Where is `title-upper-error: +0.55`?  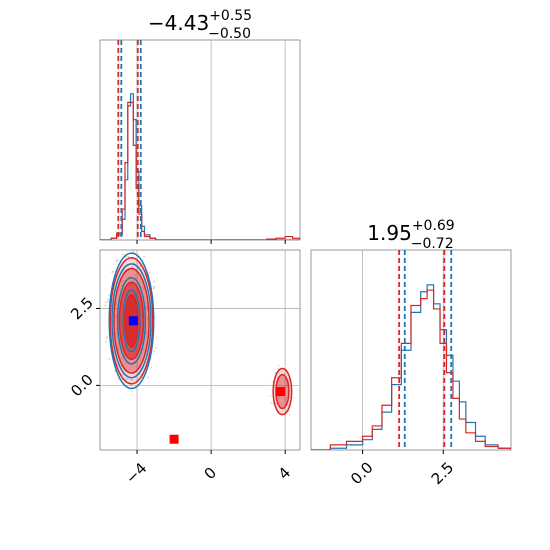
title-upper-error: +0.55 is located at coordinates (230, 16).